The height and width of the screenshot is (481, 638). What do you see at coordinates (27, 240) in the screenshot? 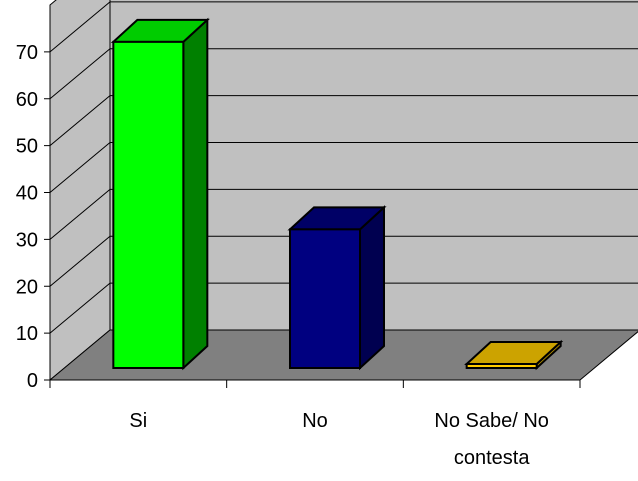
I see `y-tick-label: 30` at bounding box center [27, 240].